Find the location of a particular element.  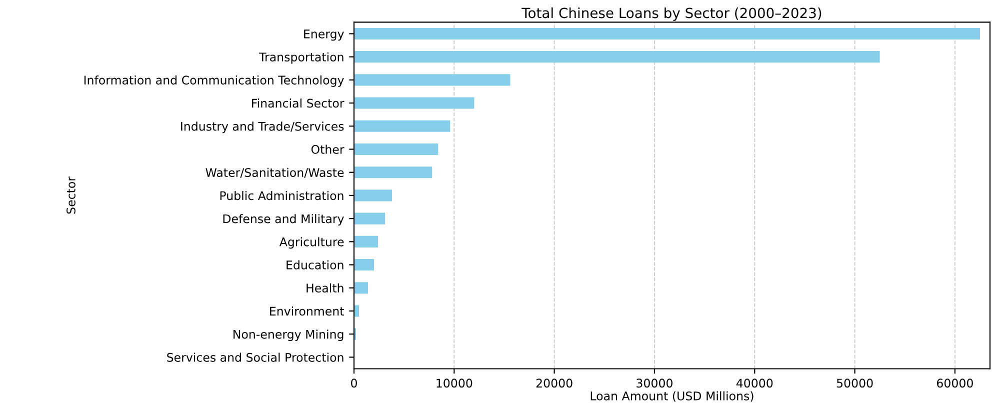

y-tick-label: Water/Sanitation/Waste is located at coordinates (275, 173).